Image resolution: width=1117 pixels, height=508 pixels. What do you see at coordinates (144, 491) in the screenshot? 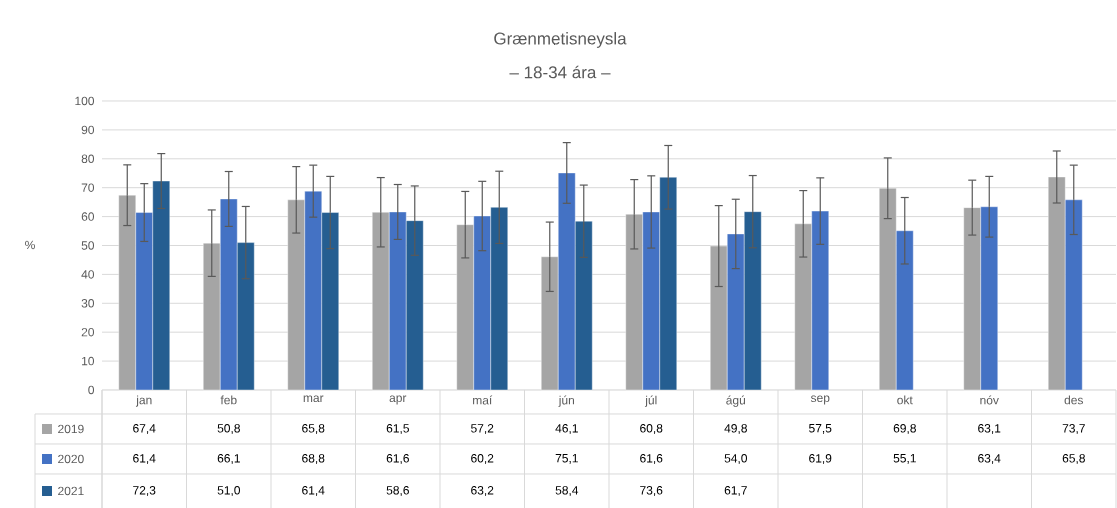
I see `data-label: 72,3` at bounding box center [144, 491].